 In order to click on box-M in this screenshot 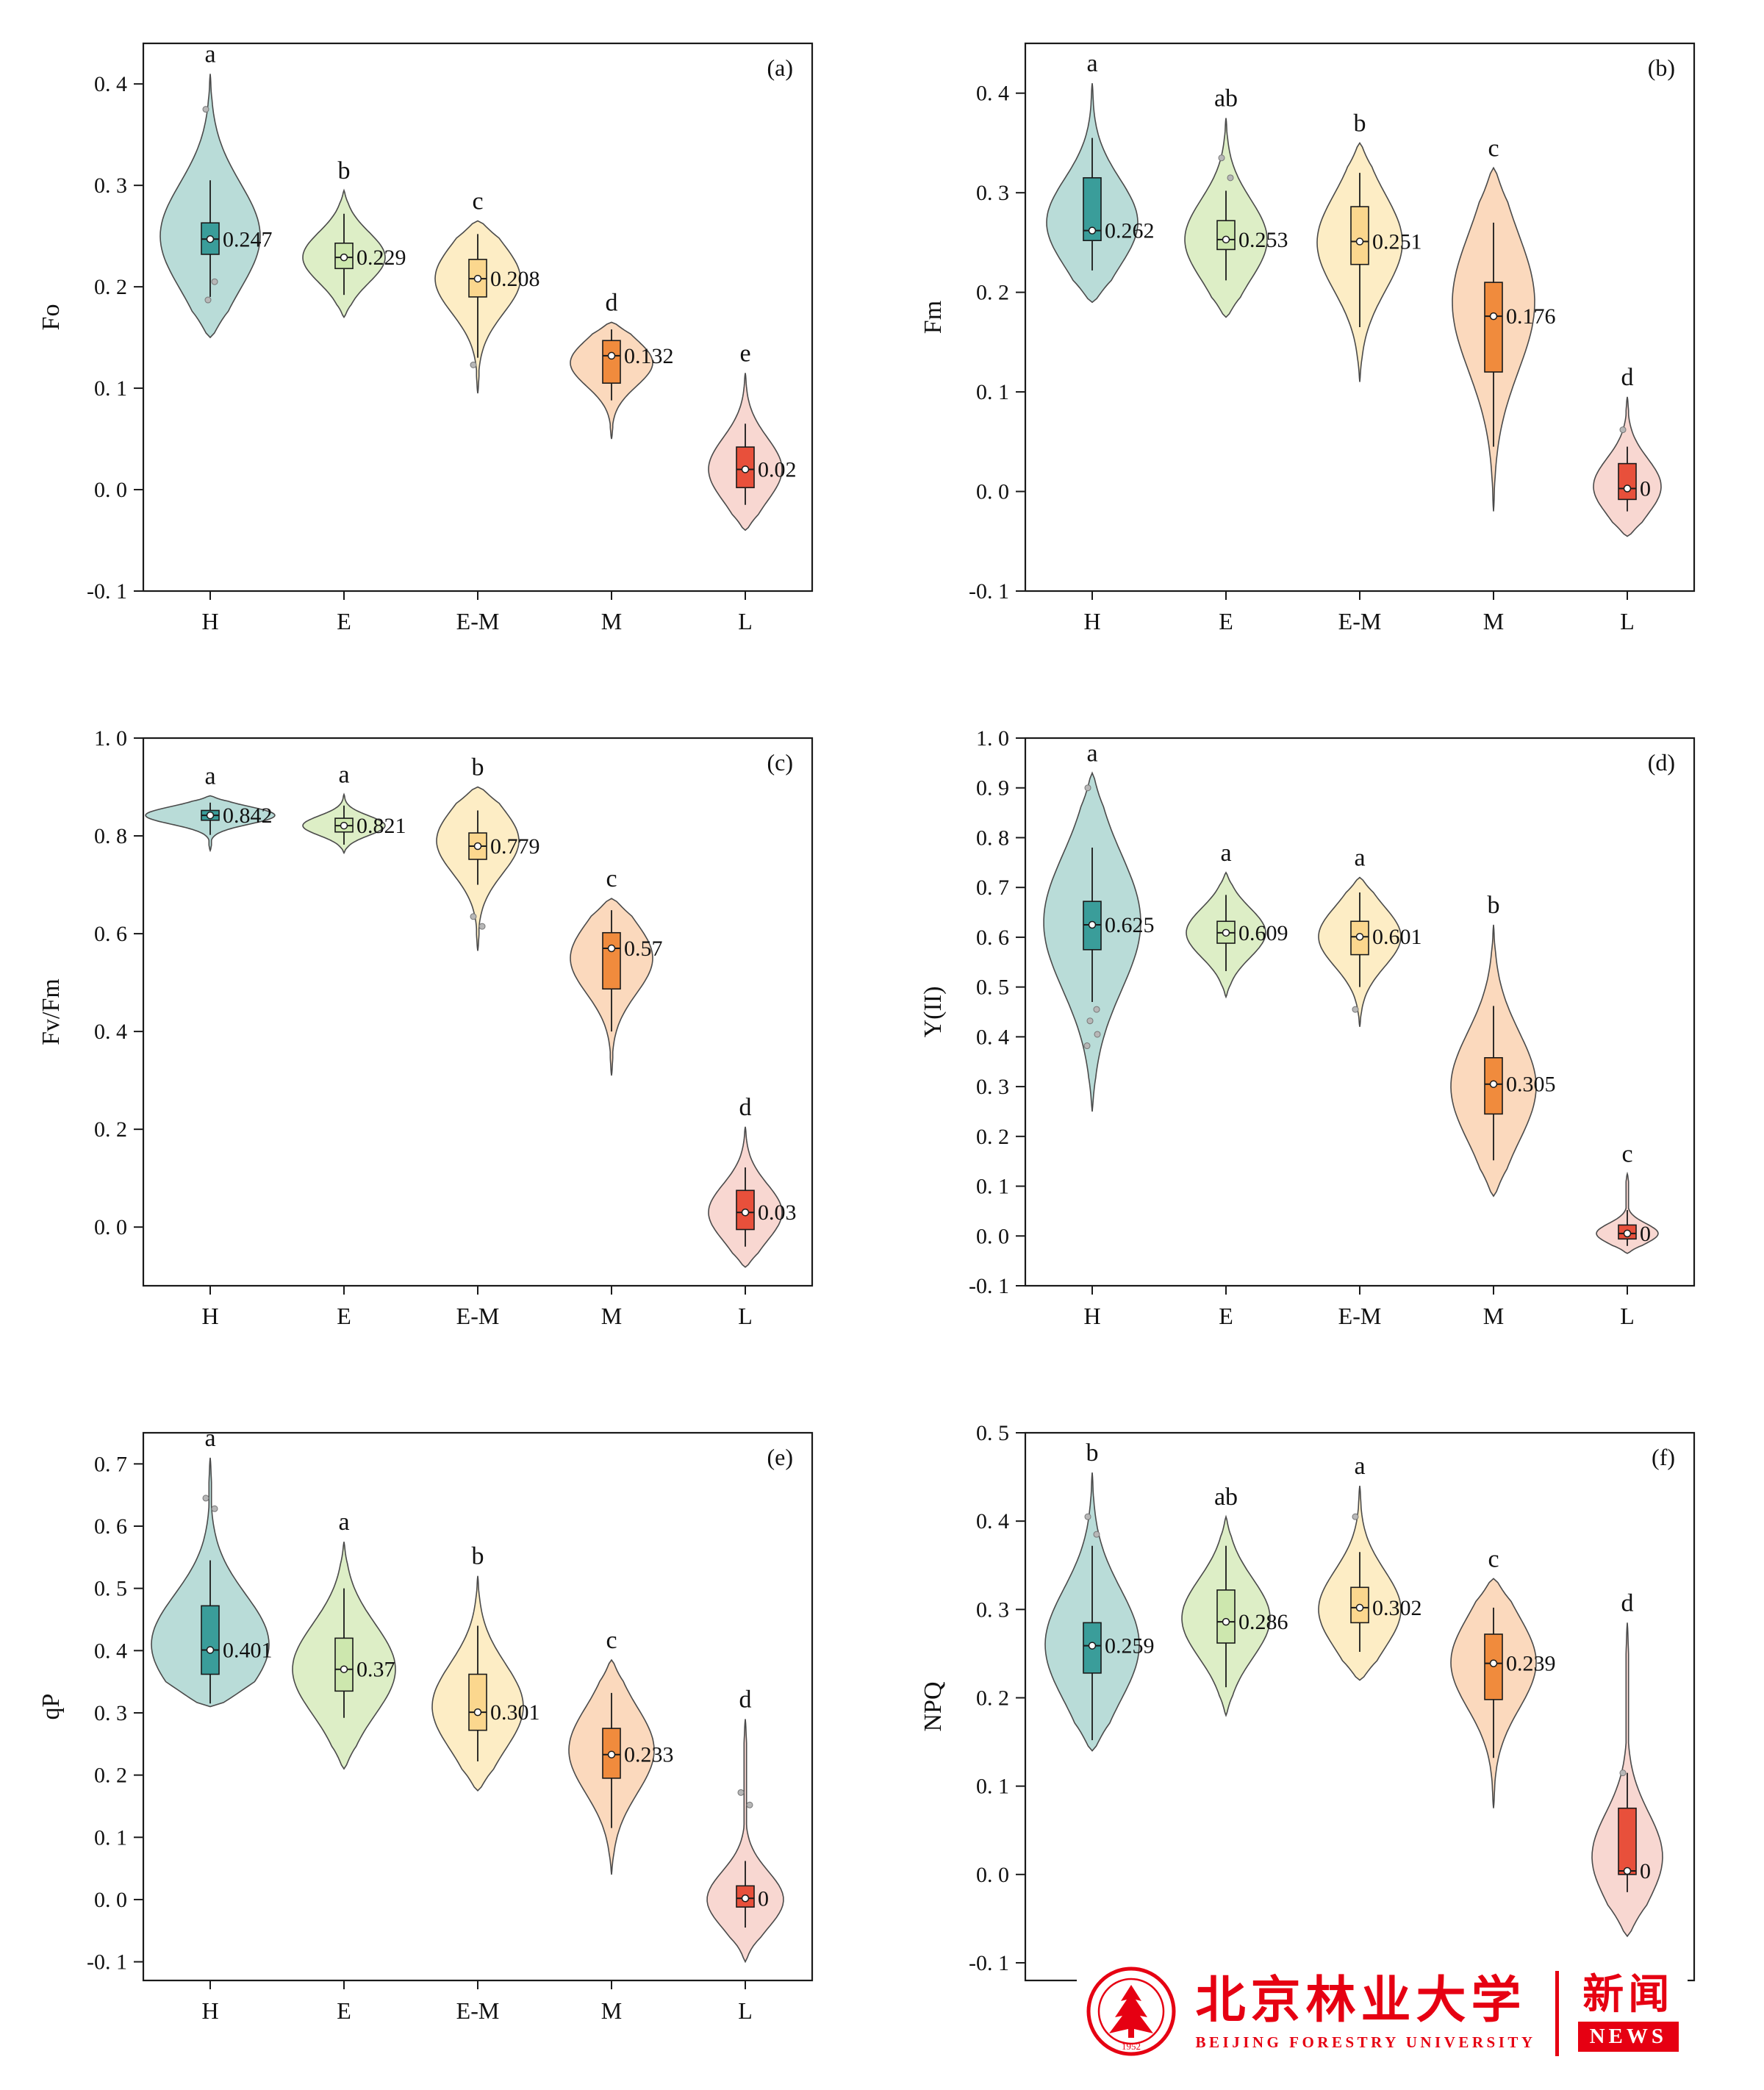, I will do `click(611, 362)`.